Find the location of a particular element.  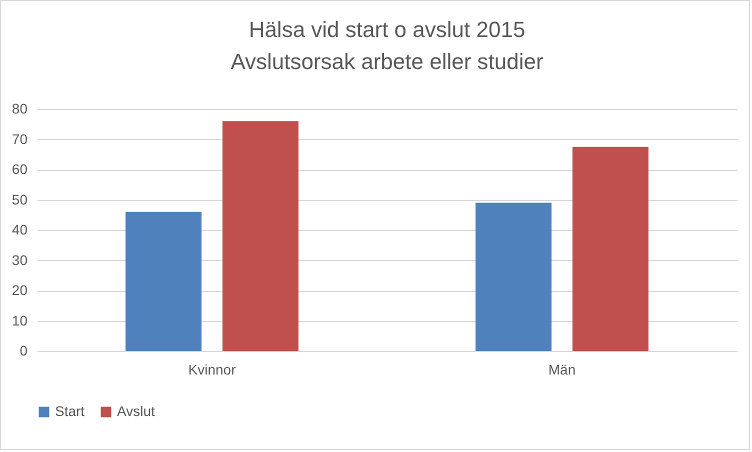

text: Hälsa vid start o avslut 2015 is located at coordinates (387, 29).